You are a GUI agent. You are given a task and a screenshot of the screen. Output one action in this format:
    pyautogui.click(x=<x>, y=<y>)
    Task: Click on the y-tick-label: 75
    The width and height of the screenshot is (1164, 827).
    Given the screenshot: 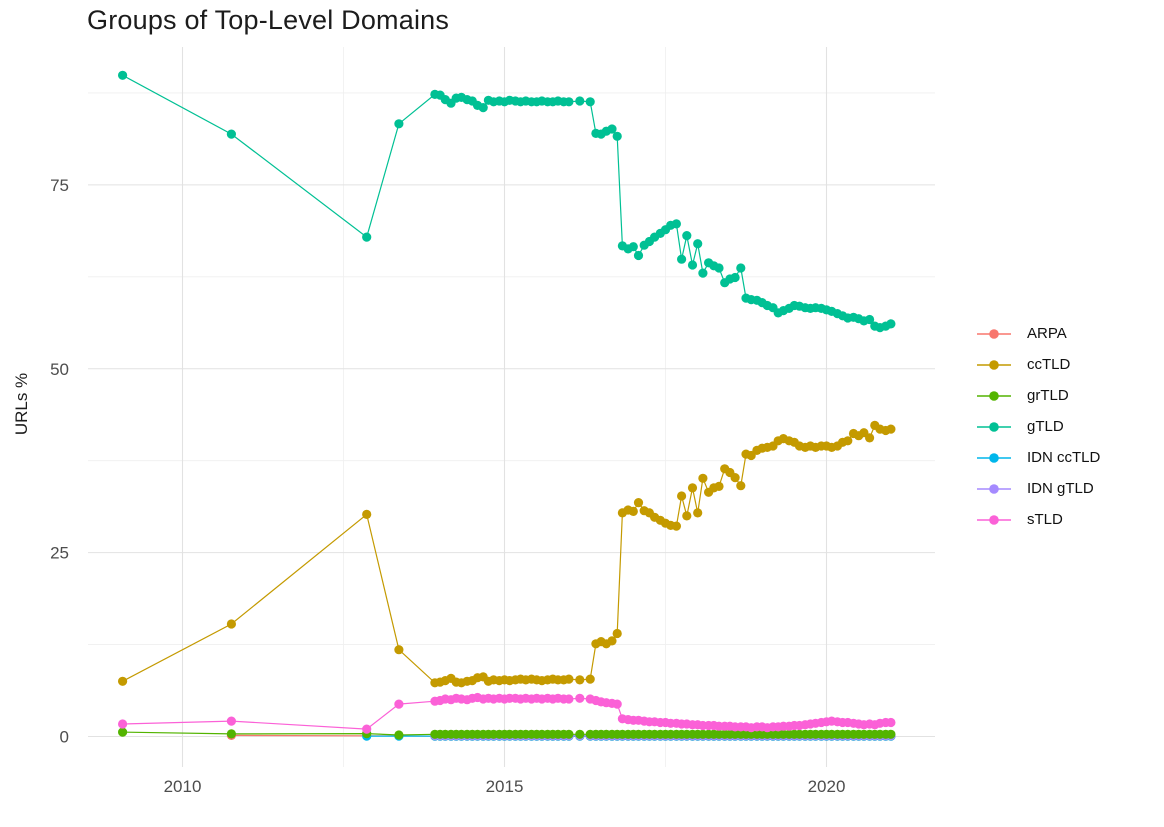 What is the action you would take?
    pyautogui.click(x=59, y=185)
    